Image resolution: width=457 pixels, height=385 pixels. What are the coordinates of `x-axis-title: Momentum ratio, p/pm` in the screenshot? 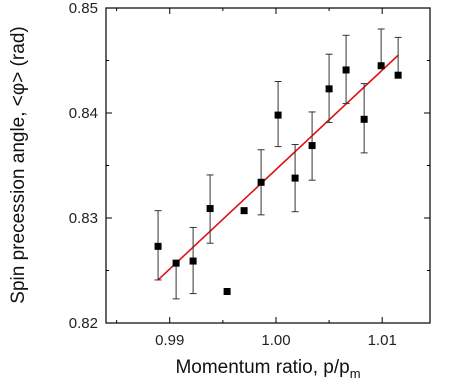 It's located at (267, 369).